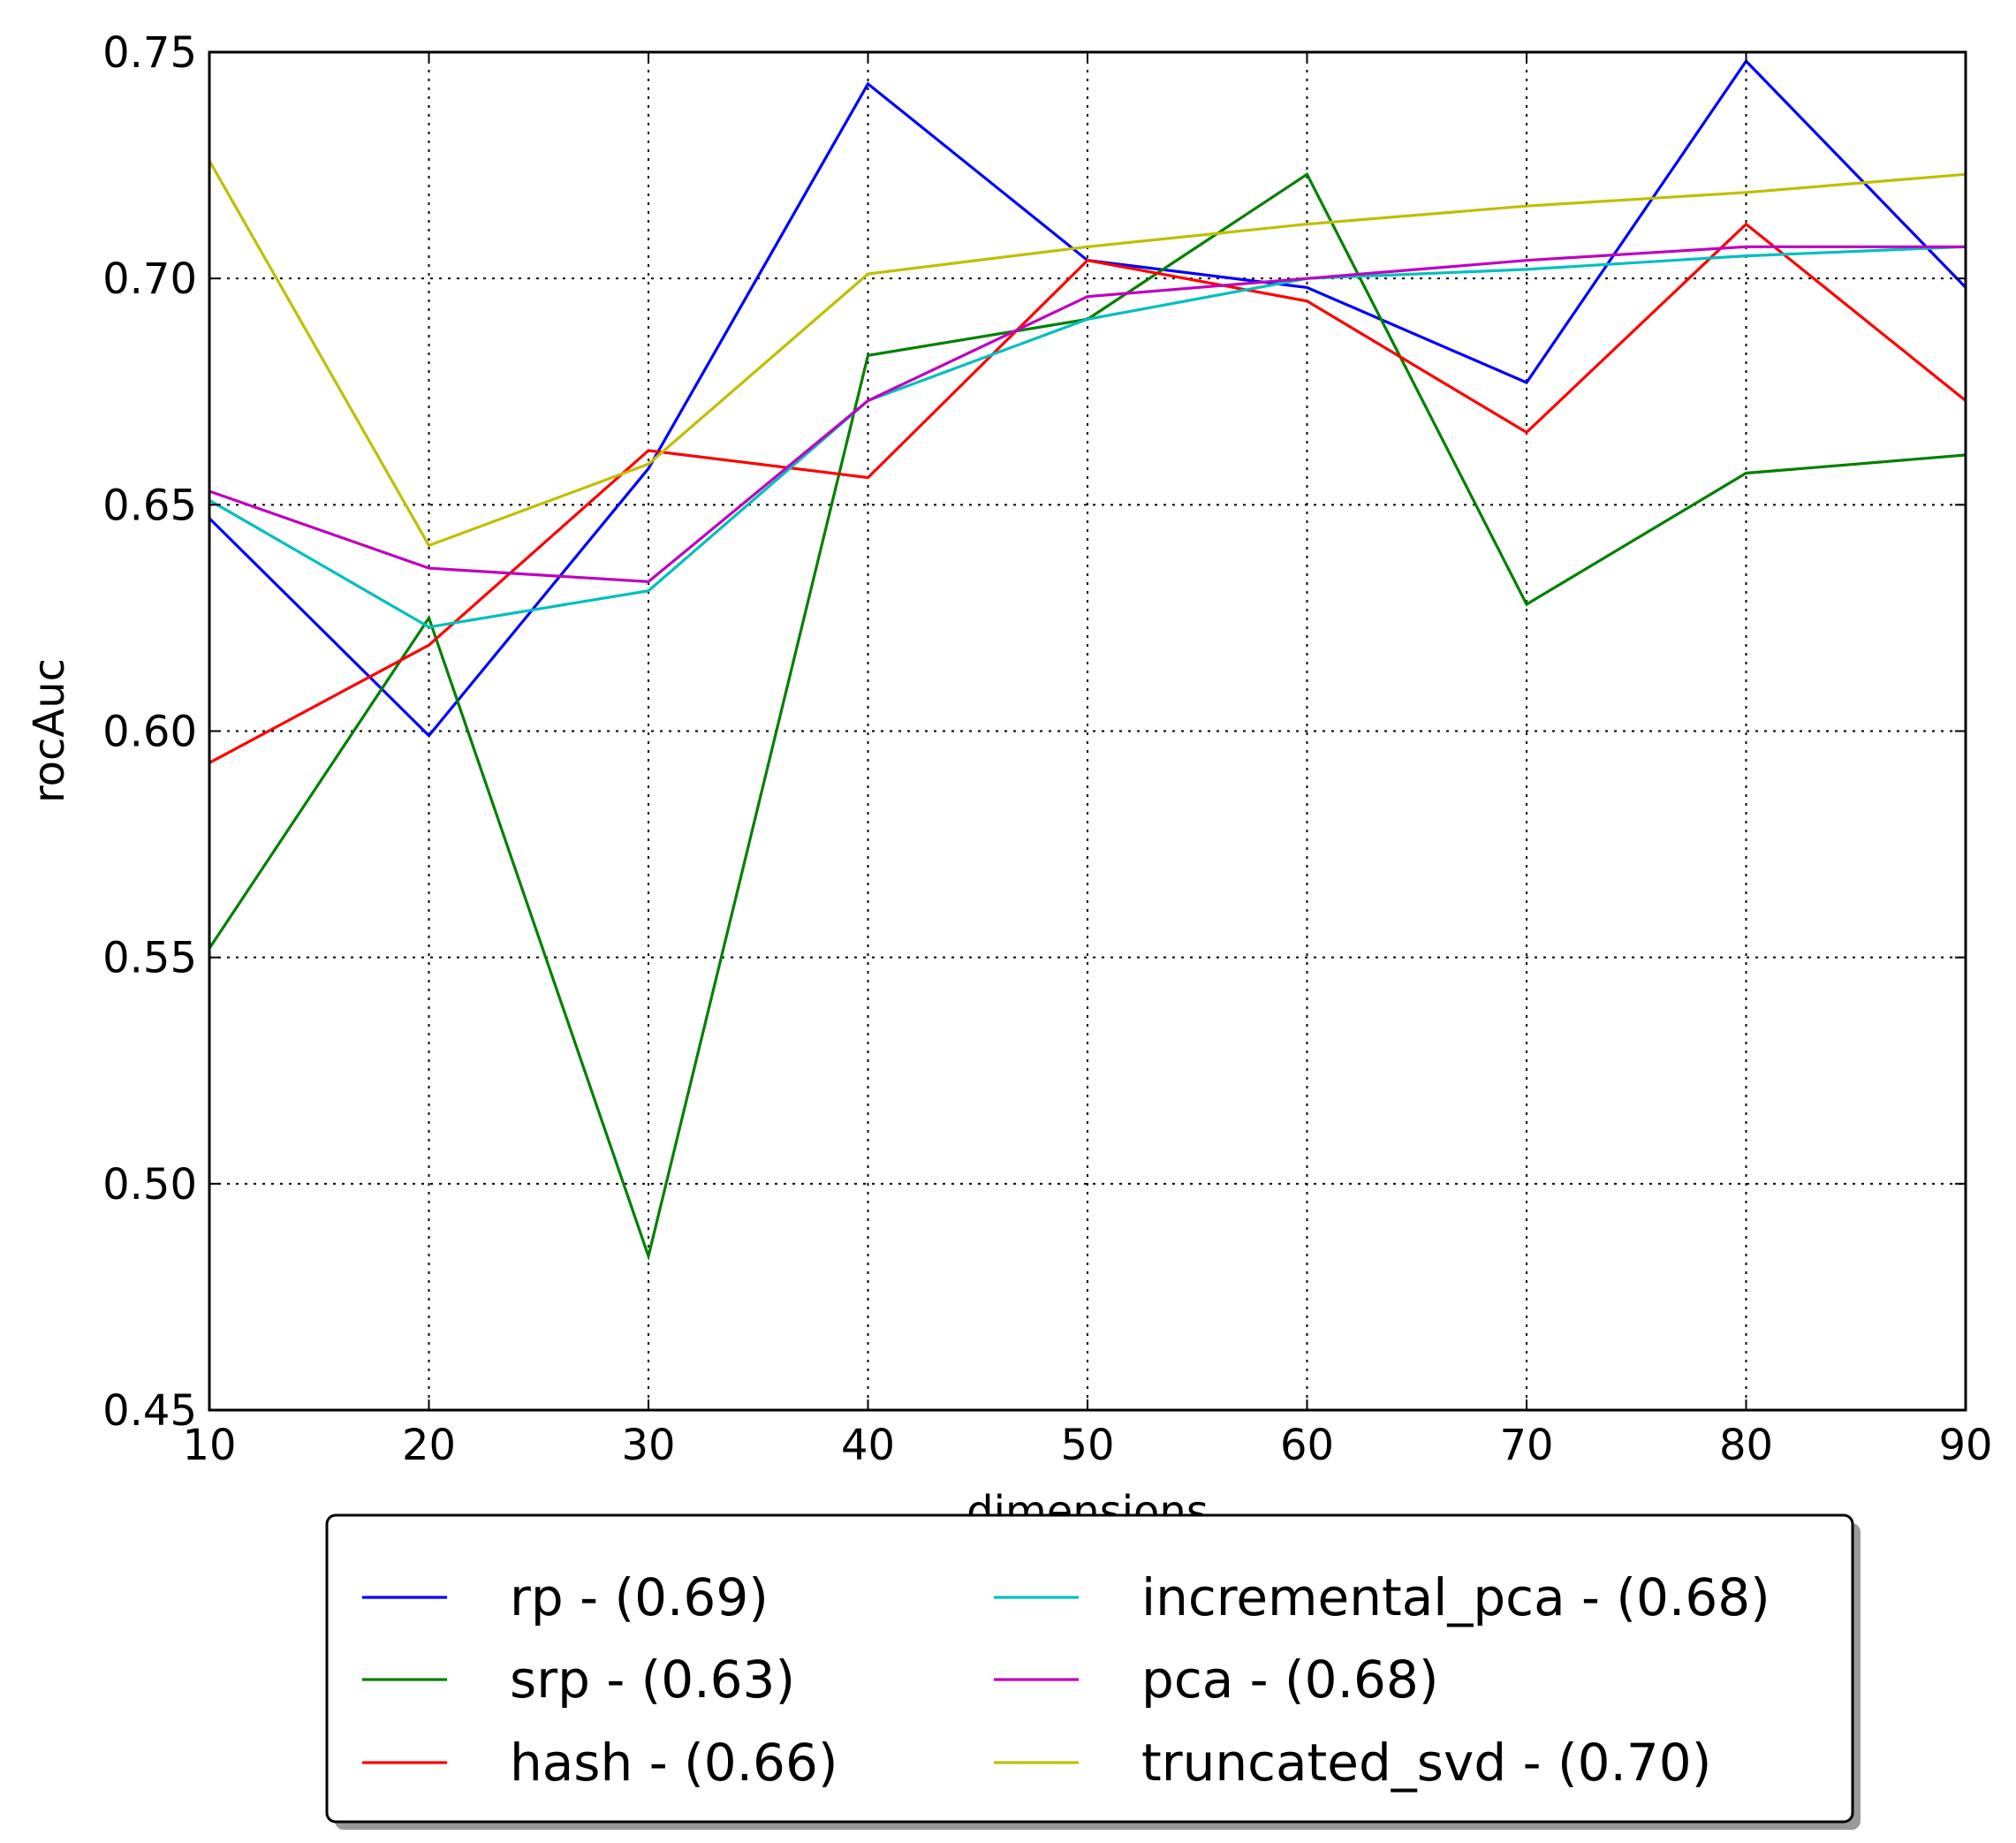 This screenshot has width=2016, height=1843. Describe the element at coordinates (149, 958) in the screenshot. I see `y-tick-label: 0.55` at that location.